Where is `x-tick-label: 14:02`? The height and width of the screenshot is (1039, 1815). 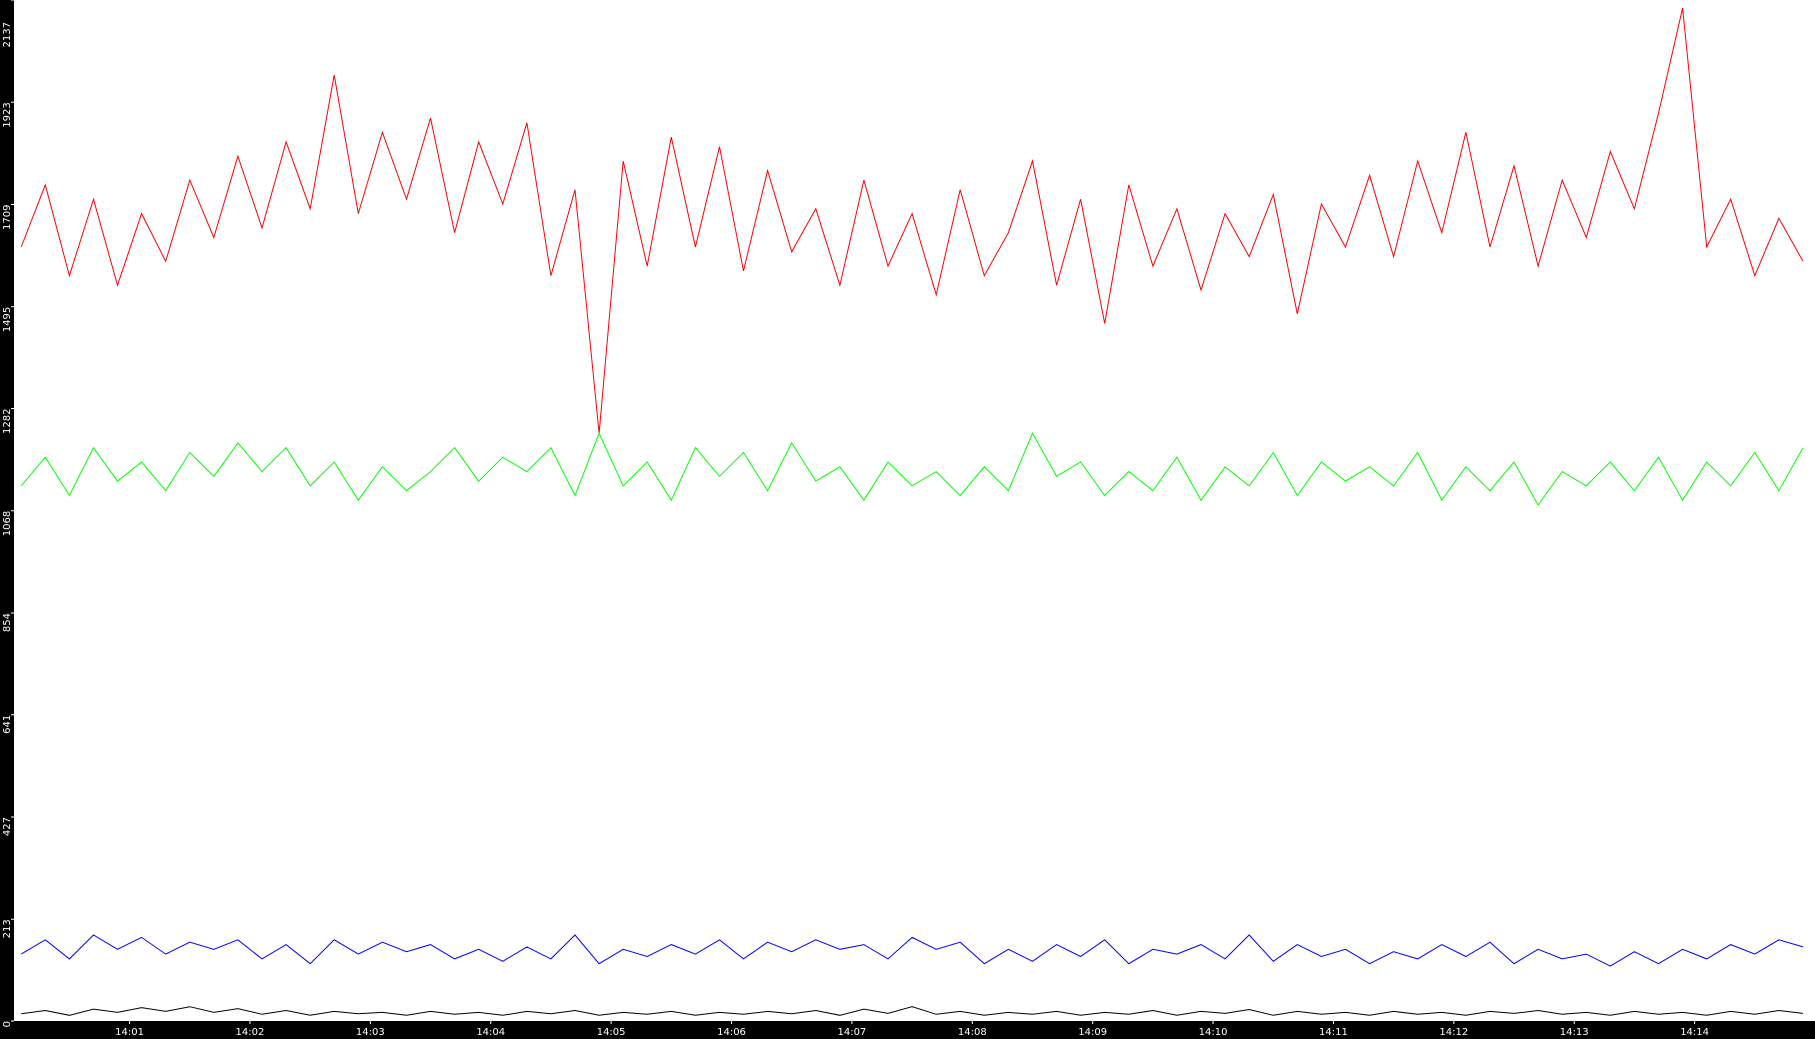 x-tick-label: 14:02 is located at coordinates (250, 1032).